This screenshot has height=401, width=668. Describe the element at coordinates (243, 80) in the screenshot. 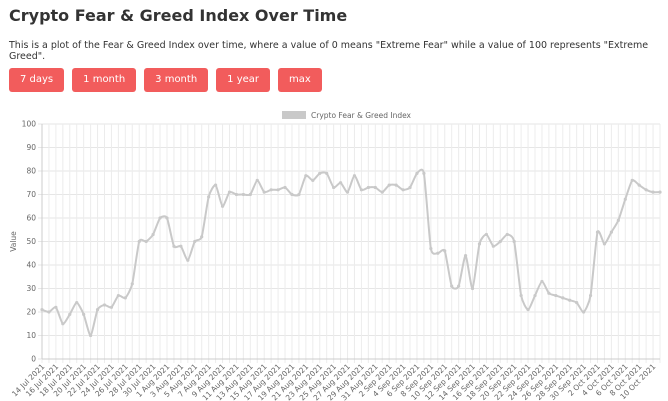

I see `range-button: 1 year` at that location.